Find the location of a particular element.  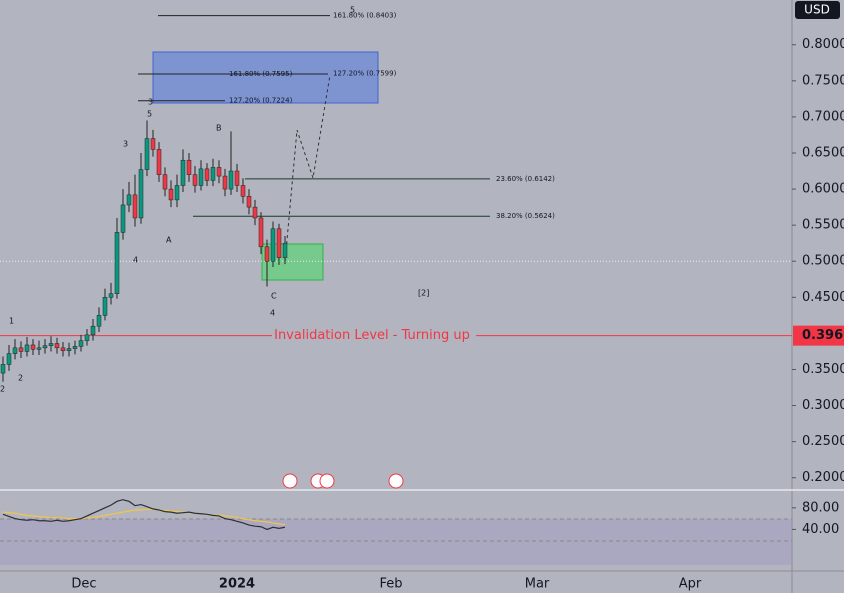

x-tick-label: 2024 is located at coordinates (237, 584).